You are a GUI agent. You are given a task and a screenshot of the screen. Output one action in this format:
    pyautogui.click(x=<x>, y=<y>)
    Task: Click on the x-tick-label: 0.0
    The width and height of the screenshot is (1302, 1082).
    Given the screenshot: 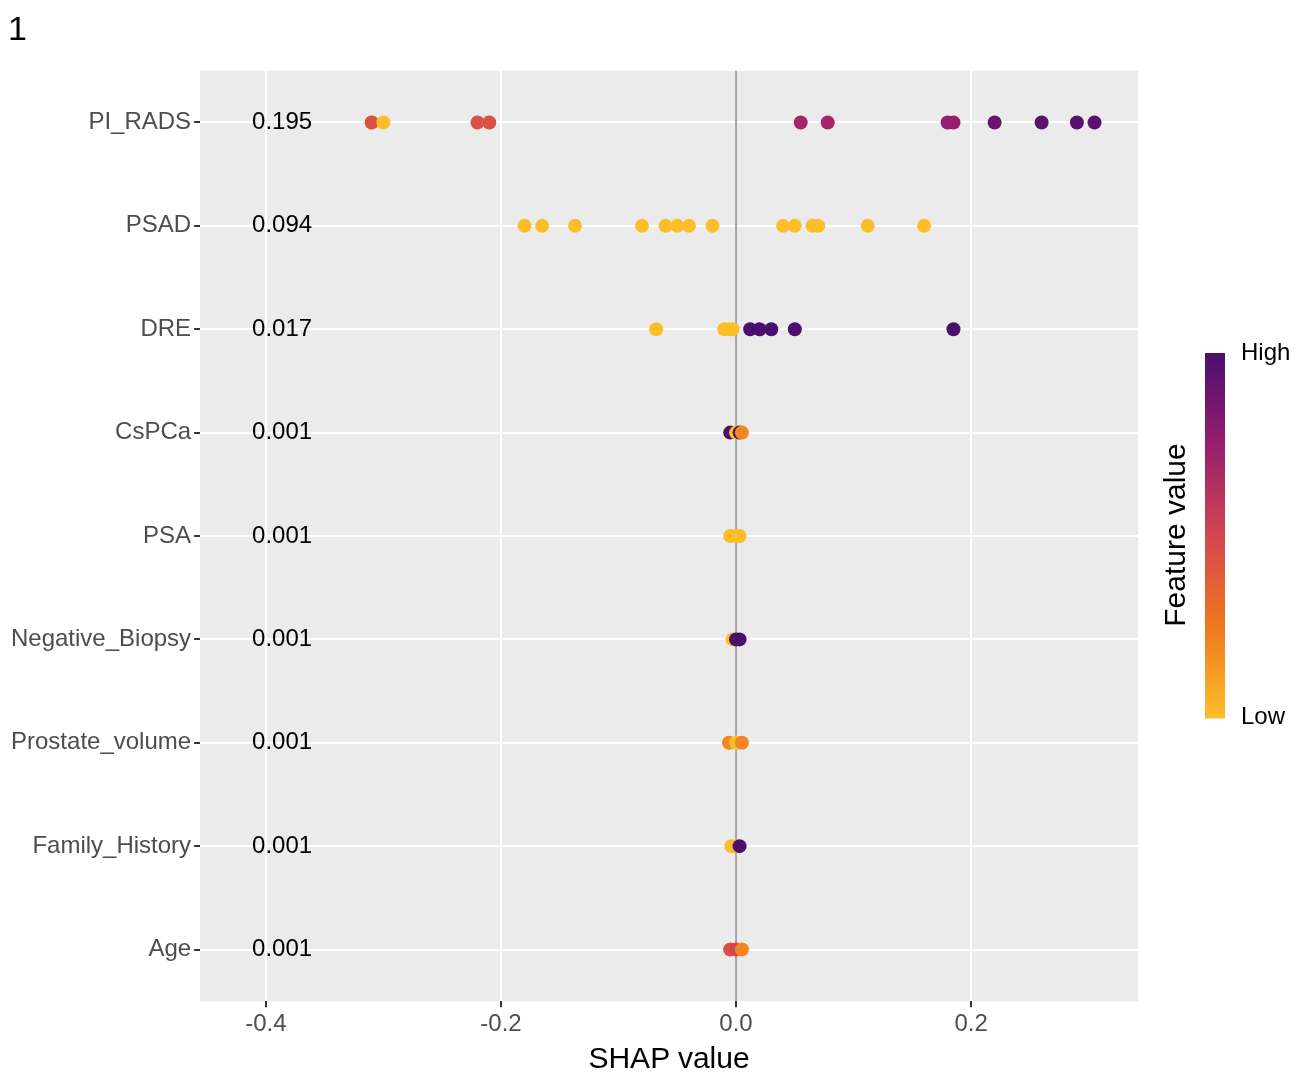 What is the action you would take?
    pyautogui.click(x=736, y=1023)
    